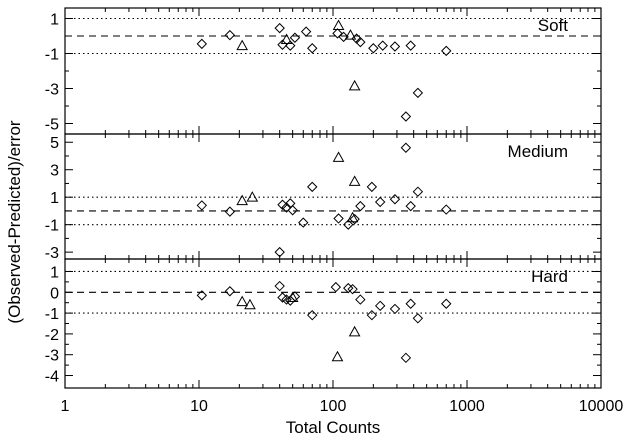 The height and width of the screenshot is (439, 633). Describe the element at coordinates (52, 335) in the screenshot. I see `y-tick-label: -2` at that location.